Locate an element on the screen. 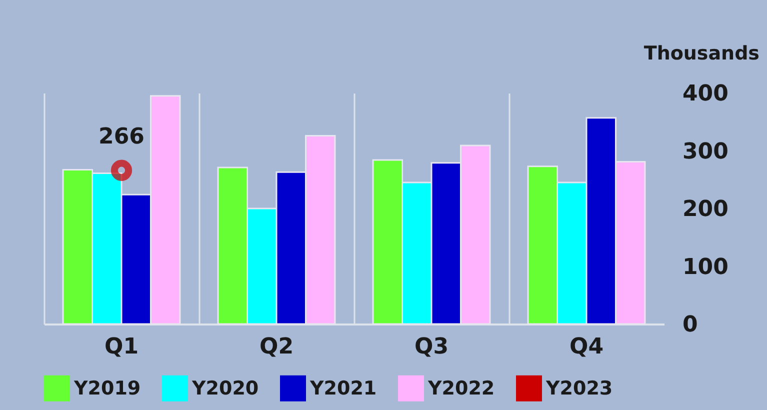  y-tick-label: 200 is located at coordinates (705, 209).